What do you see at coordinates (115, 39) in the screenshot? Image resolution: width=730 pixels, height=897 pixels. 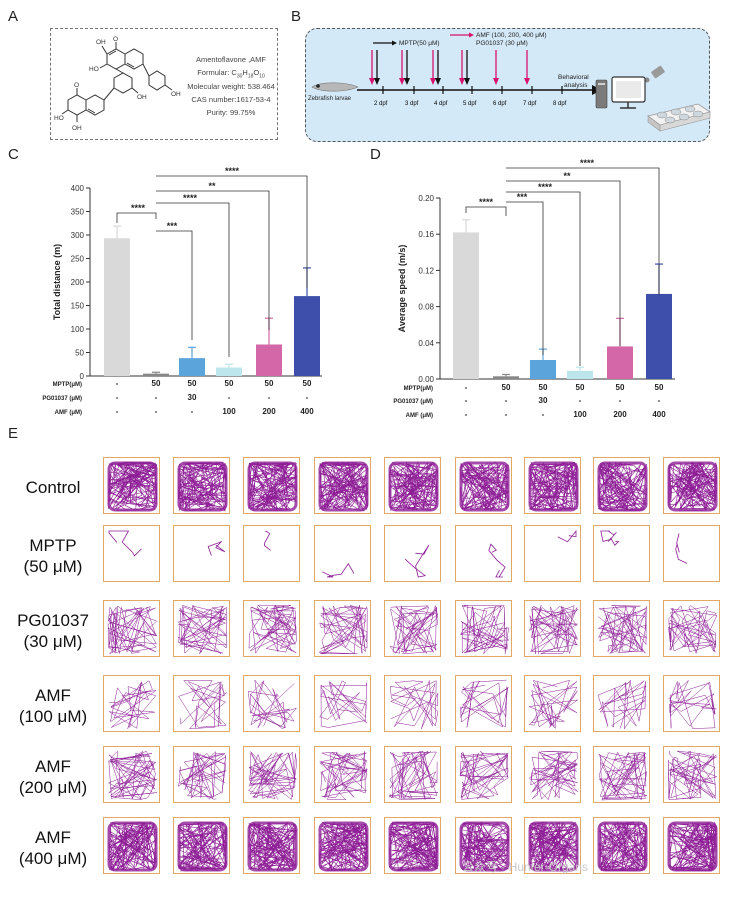 I see `atom-o-1: O` at bounding box center [115, 39].